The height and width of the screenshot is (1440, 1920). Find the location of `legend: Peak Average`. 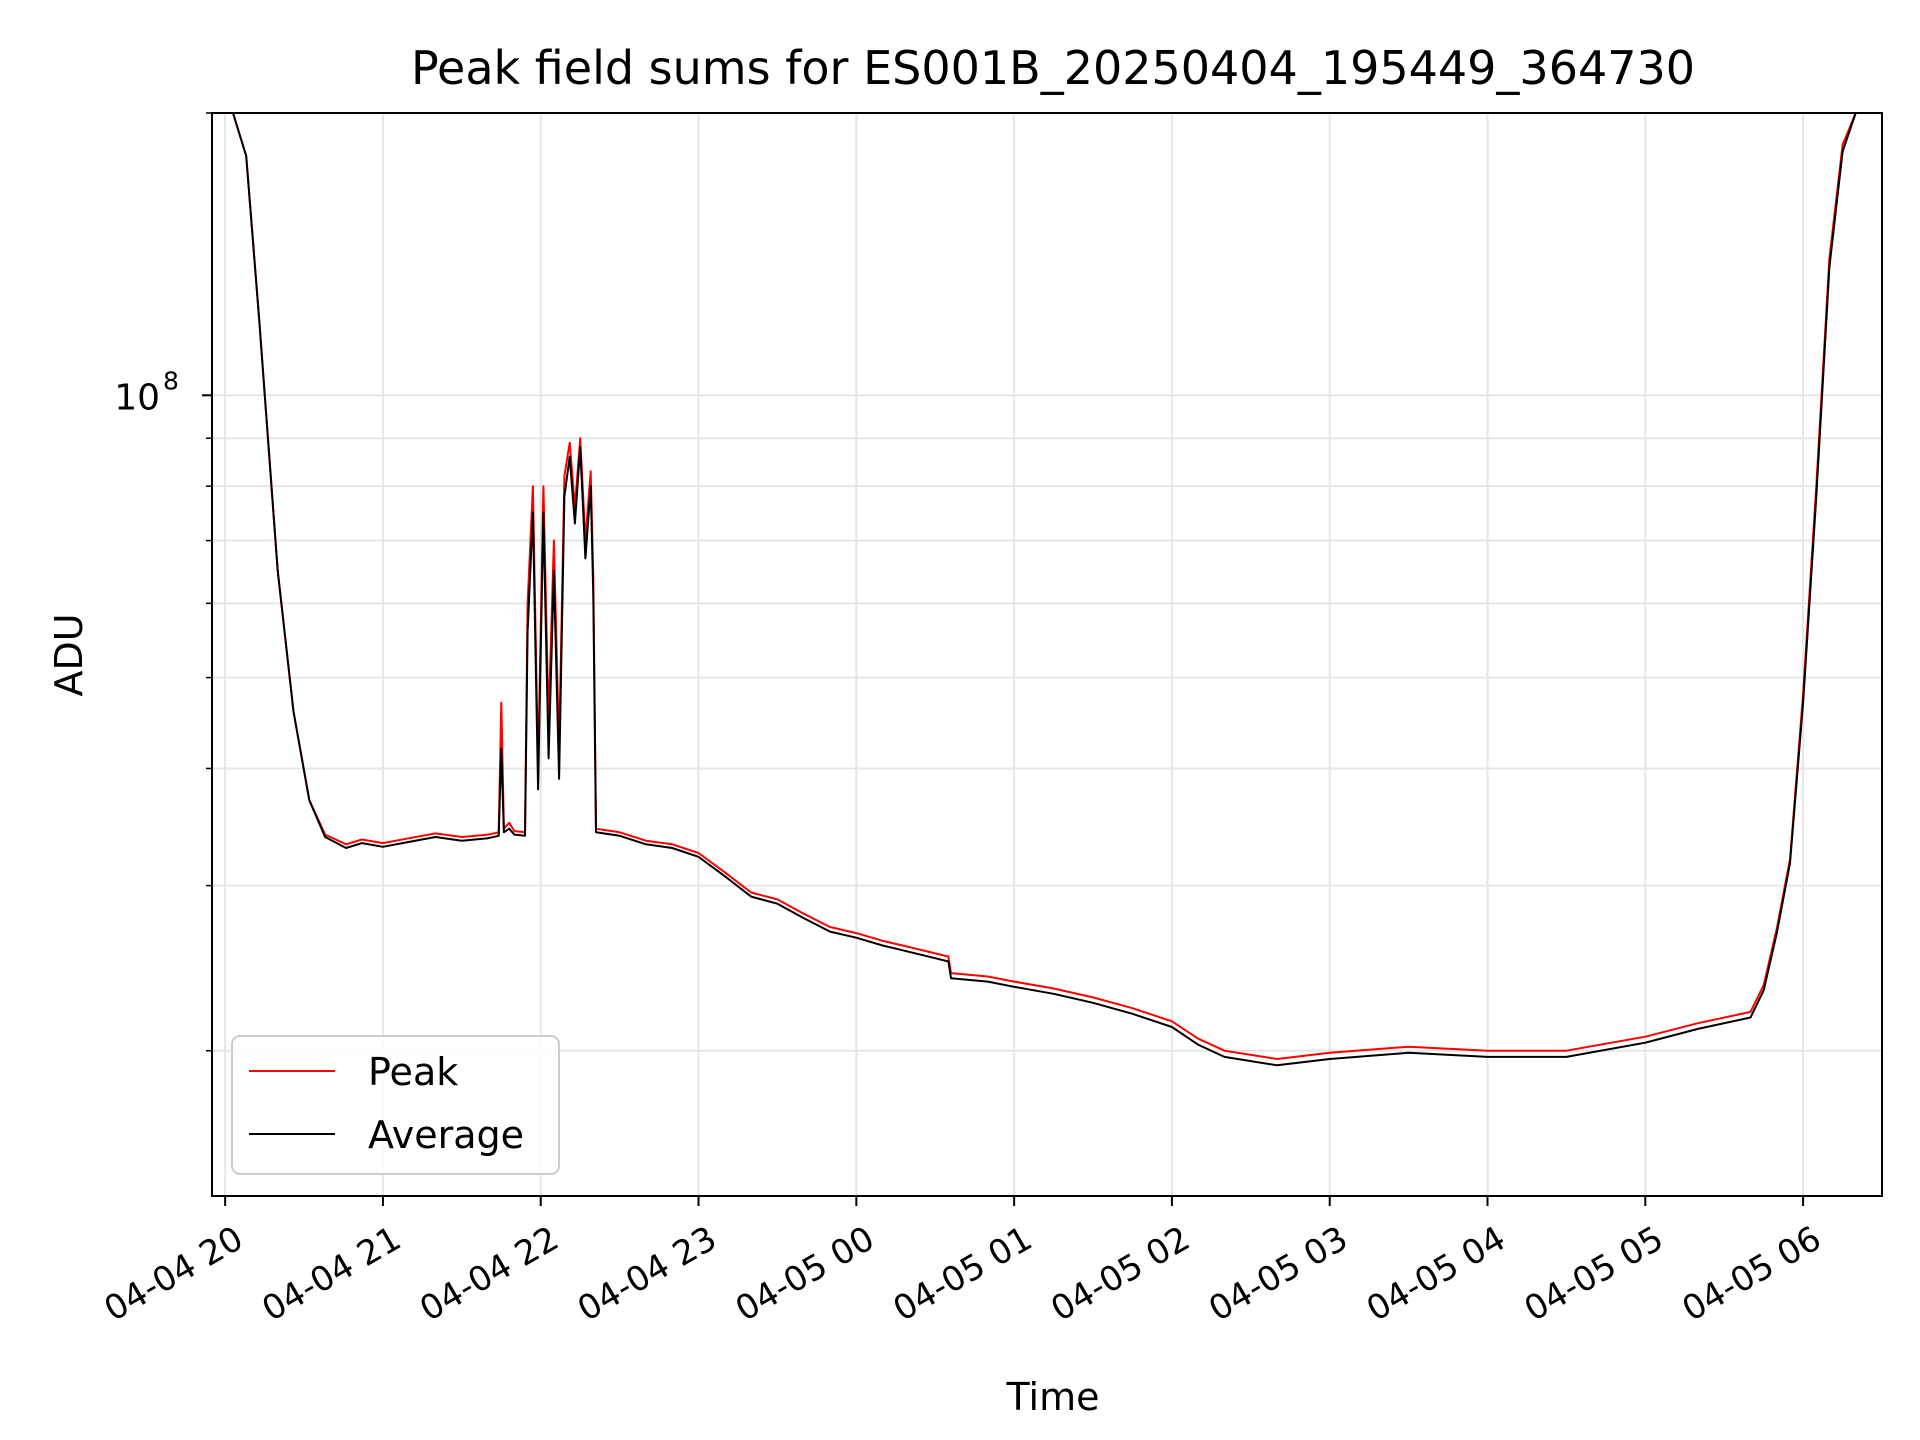

legend: Peak Average is located at coordinates (395, 1105).